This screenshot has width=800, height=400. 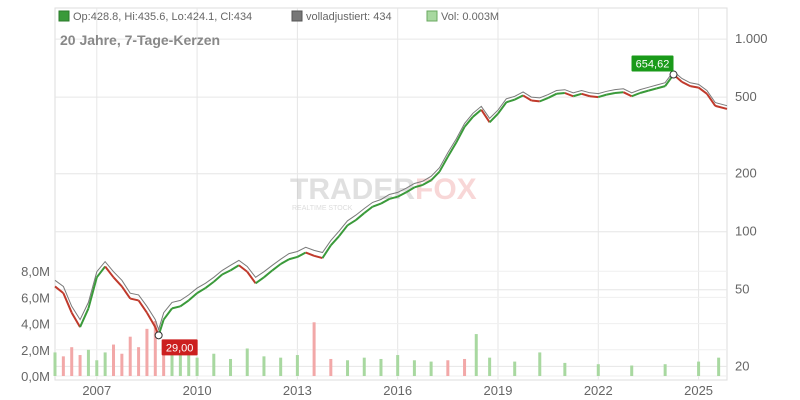 What do you see at coordinates (162, 17) in the screenshot?
I see `legend-ohlc: Op:428.8, Hi:435.6, Lo:424.1, Cl:434` at bounding box center [162, 17].